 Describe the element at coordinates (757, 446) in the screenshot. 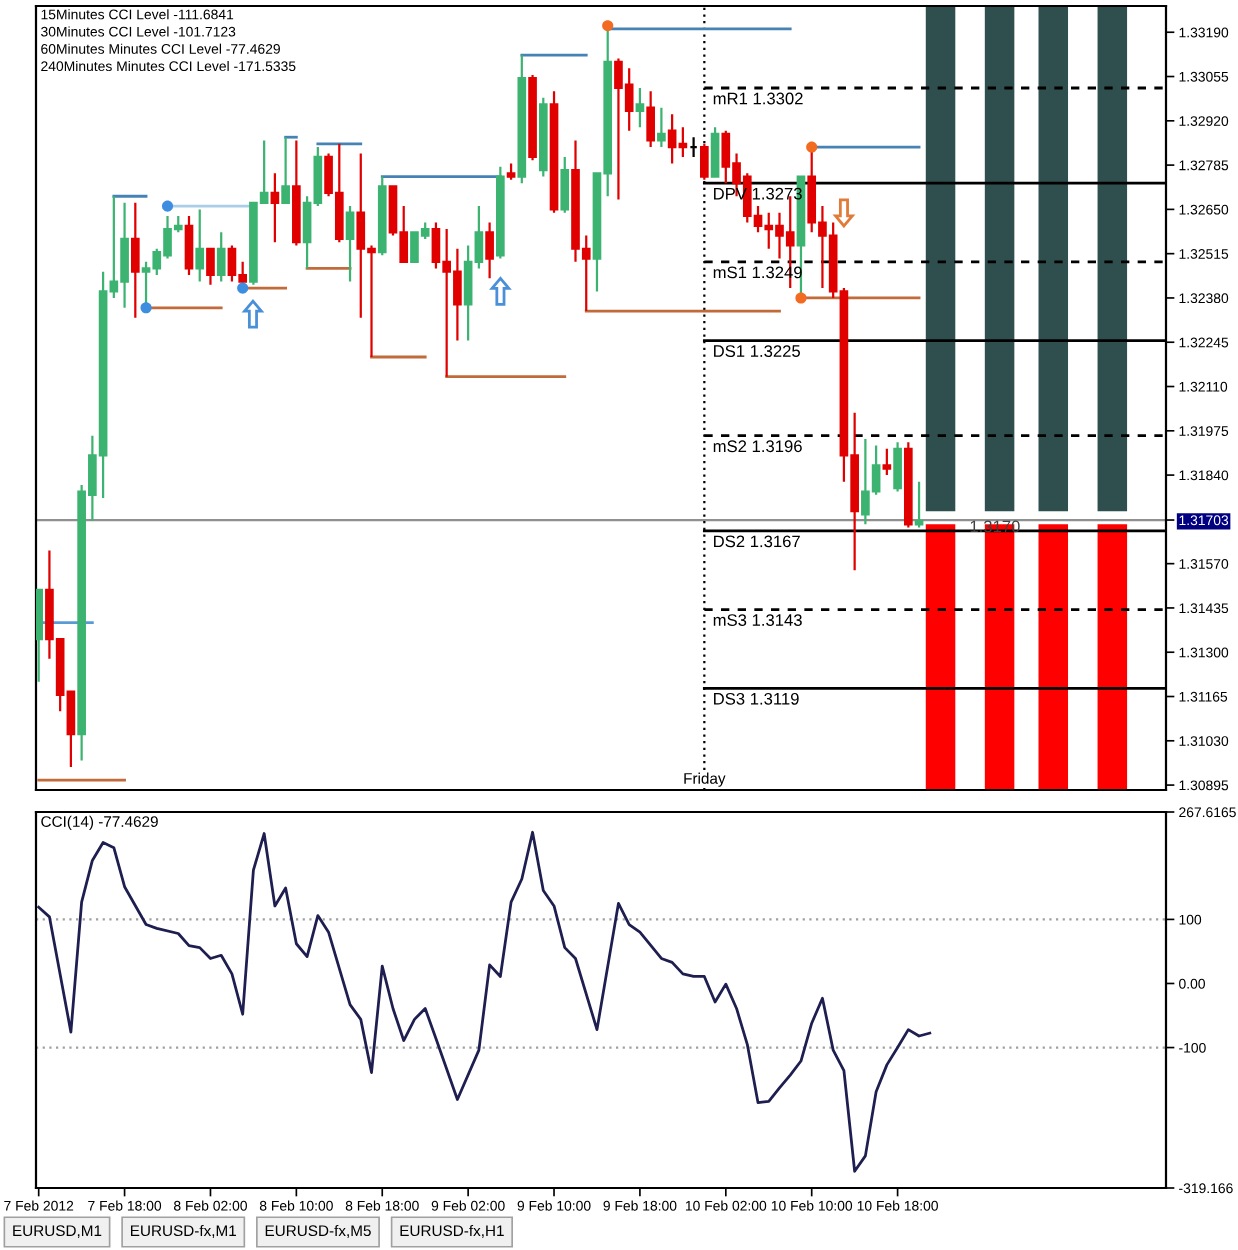

I see `series-label: mS2 1.3196` at that location.